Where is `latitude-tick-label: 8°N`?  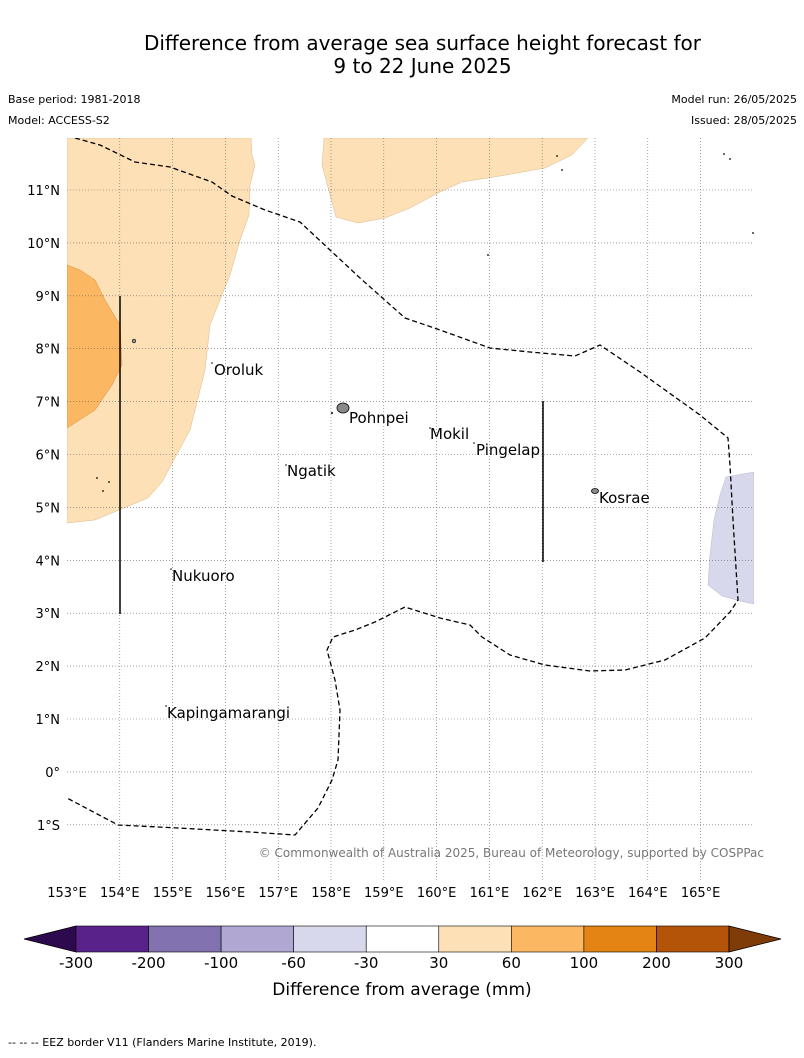 latitude-tick-label: 8°N is located at coordinates (48, 350).